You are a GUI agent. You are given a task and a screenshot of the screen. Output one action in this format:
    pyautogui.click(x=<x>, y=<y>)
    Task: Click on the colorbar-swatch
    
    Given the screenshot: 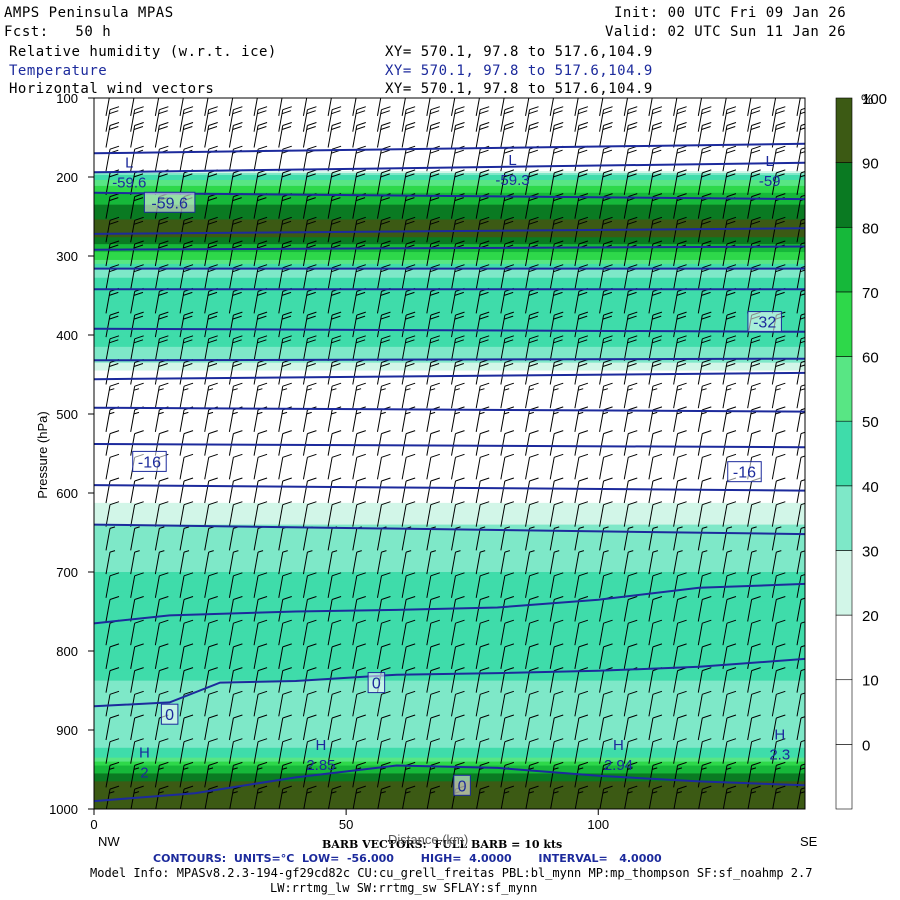 What is the action you would take?
    pyautogui.click(x=844, y=324)
    